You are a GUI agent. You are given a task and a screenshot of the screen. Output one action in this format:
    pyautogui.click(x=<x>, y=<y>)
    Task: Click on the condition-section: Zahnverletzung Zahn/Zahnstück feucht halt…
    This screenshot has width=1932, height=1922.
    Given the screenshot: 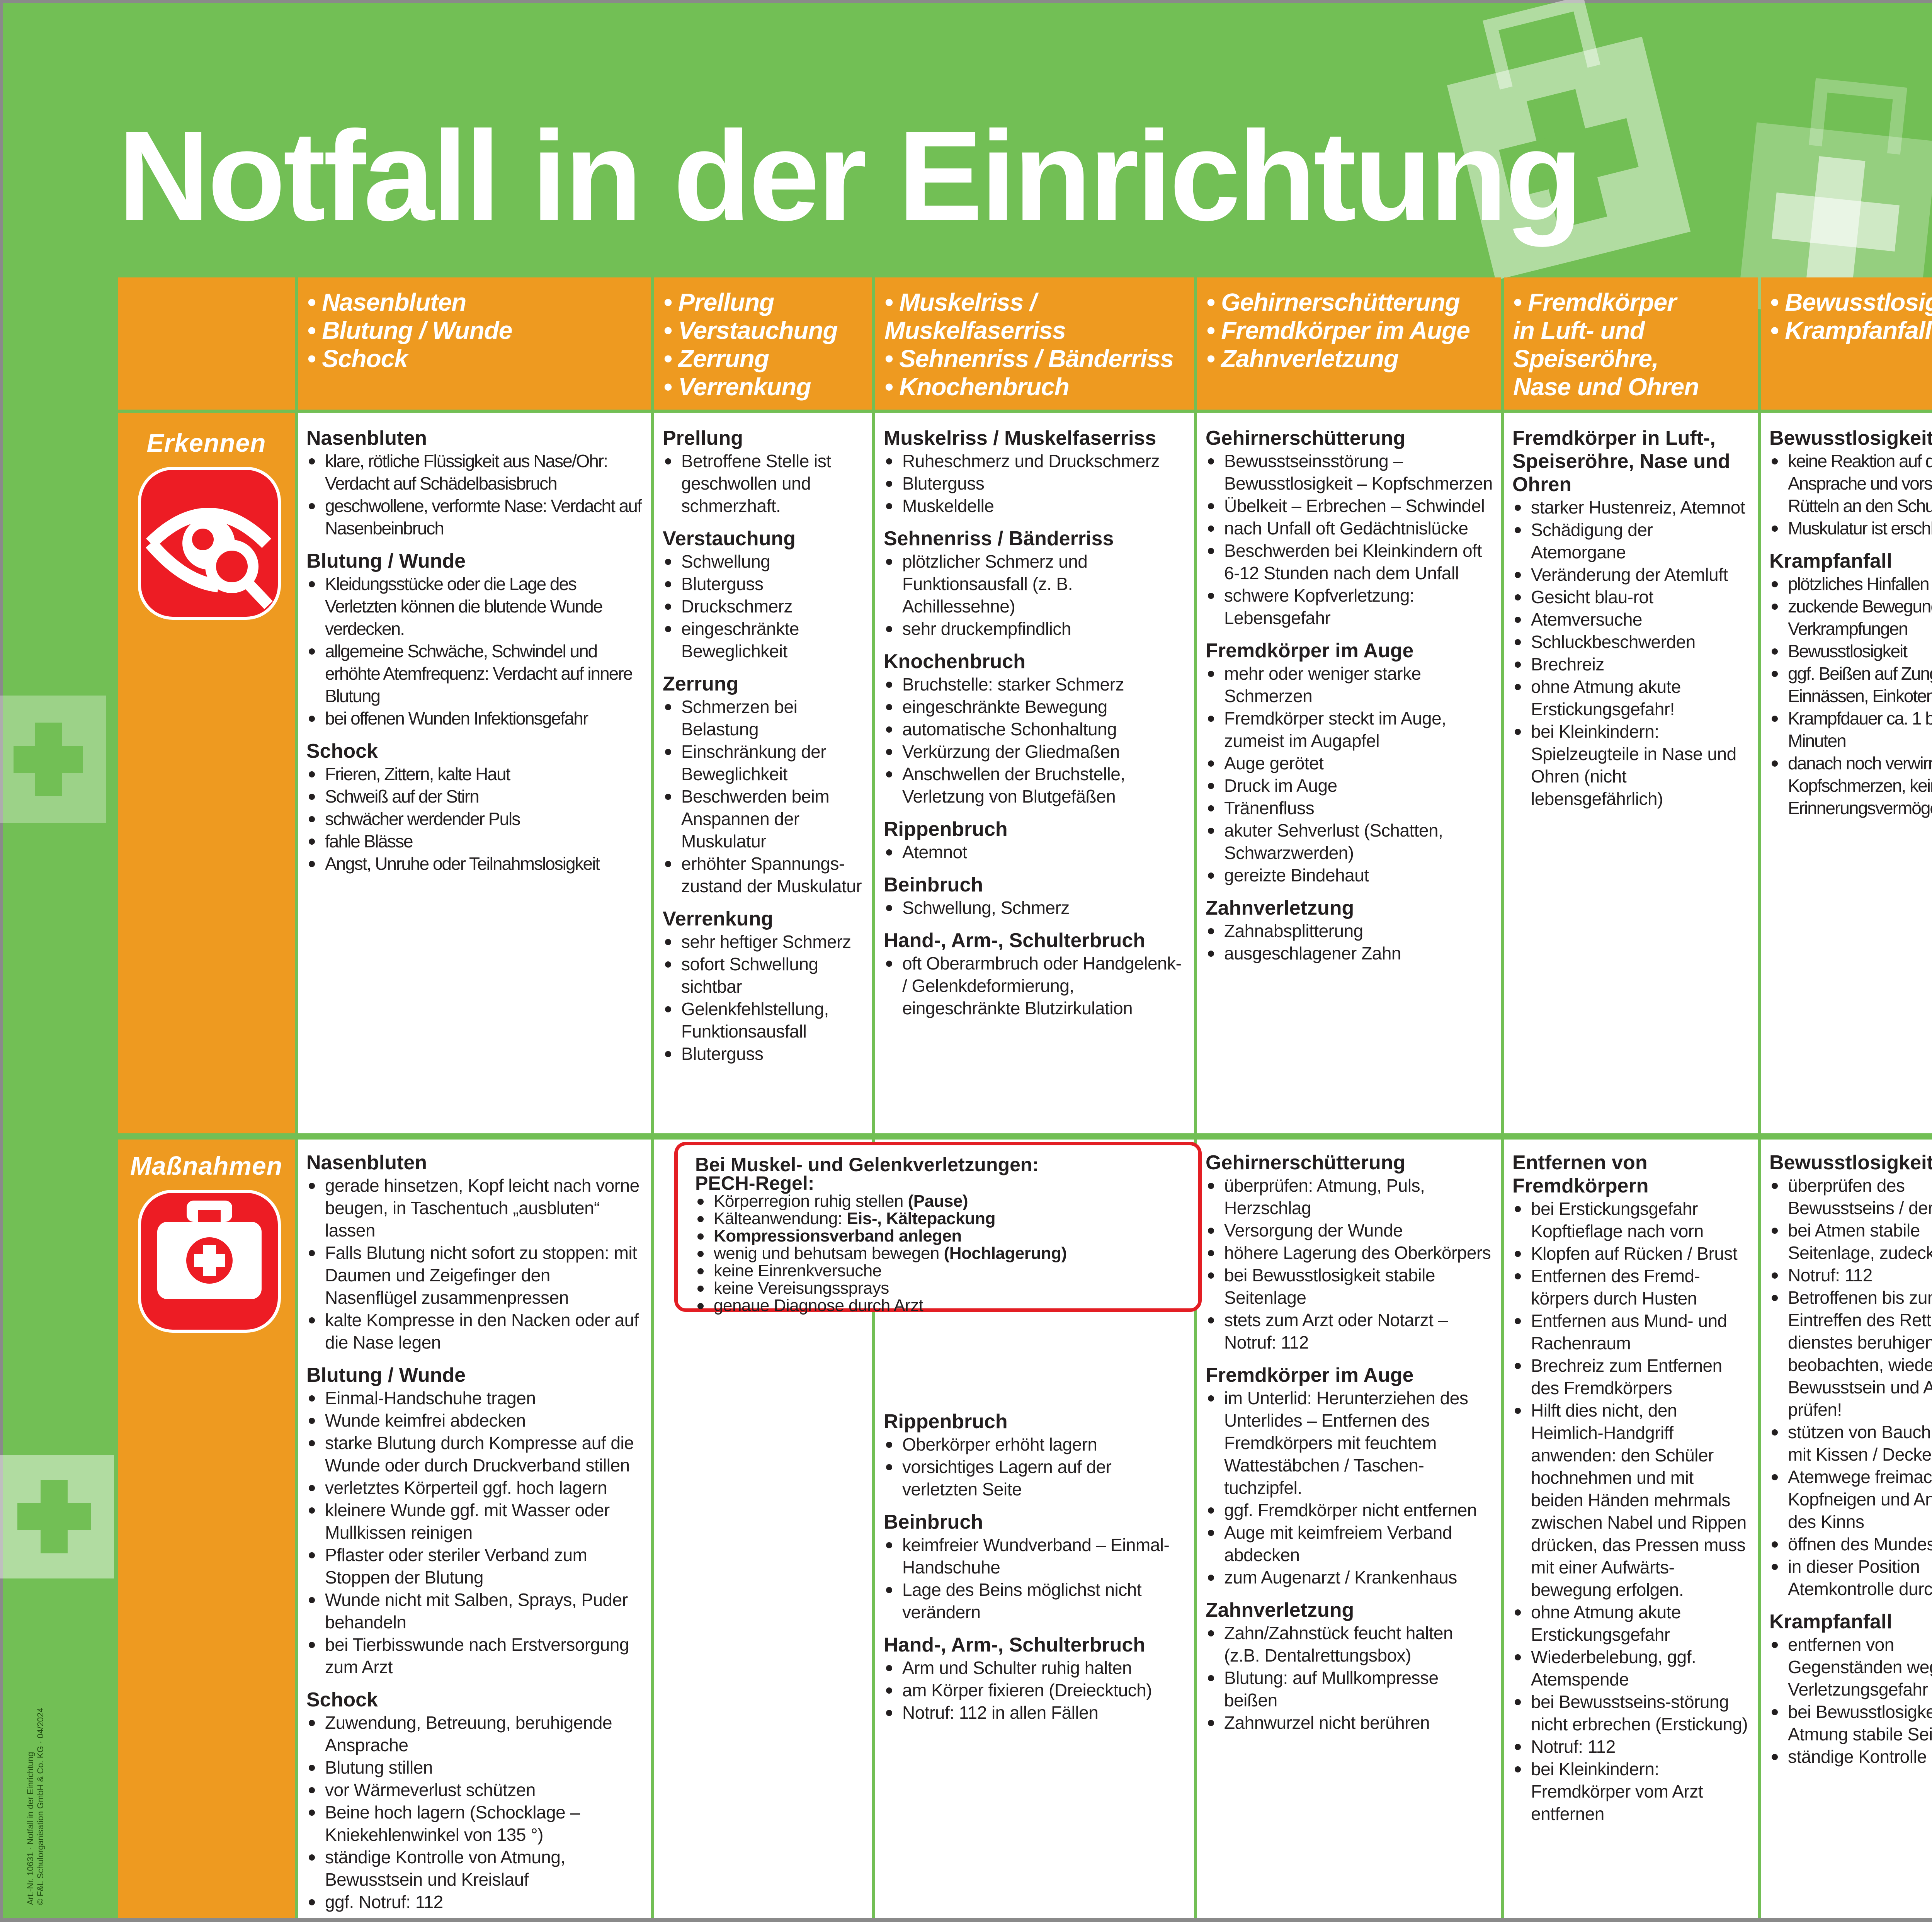 What is the action you would take?
    pyautogui.click(x=1349, y=1667)
    